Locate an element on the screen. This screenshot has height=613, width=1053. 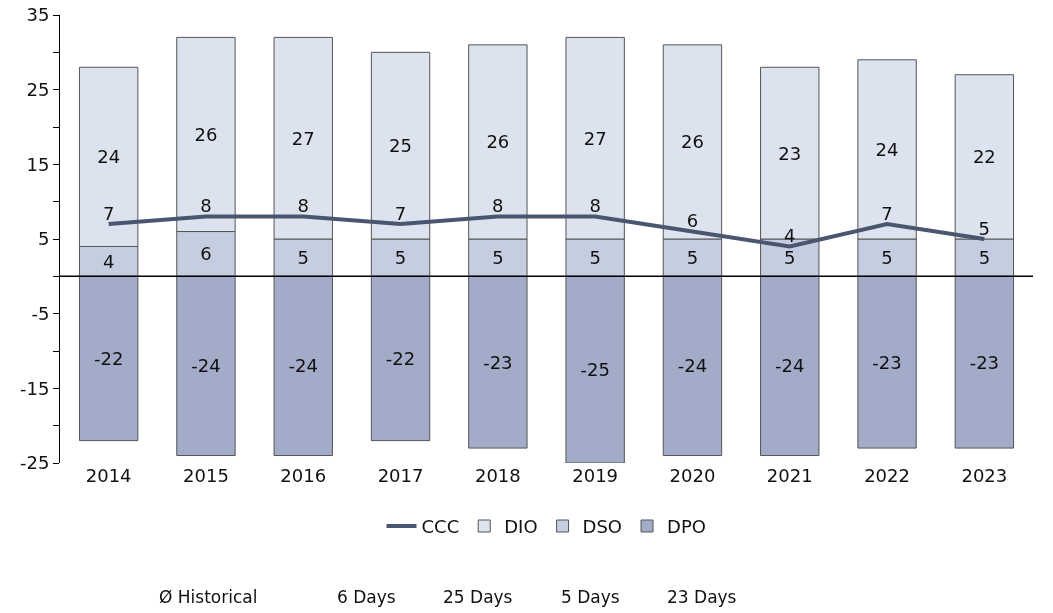
text: 23 Days is located at coordinates (702, 597).